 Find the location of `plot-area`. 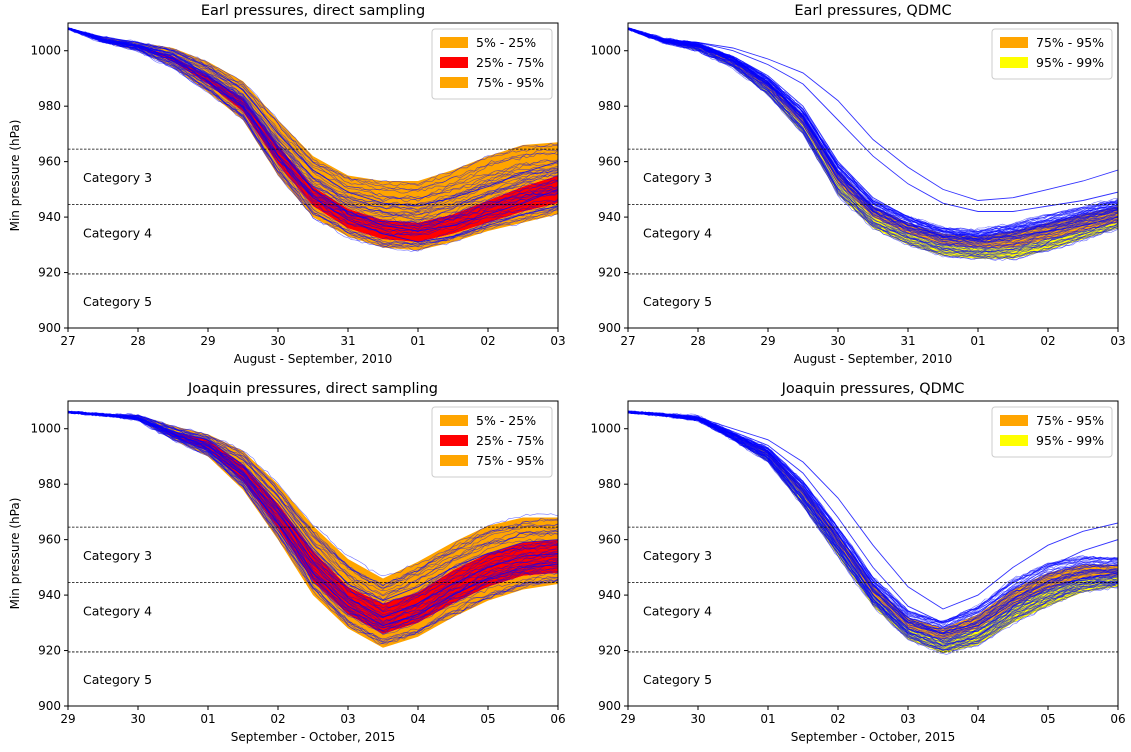

plot-area is located at coordinates (313, 529).